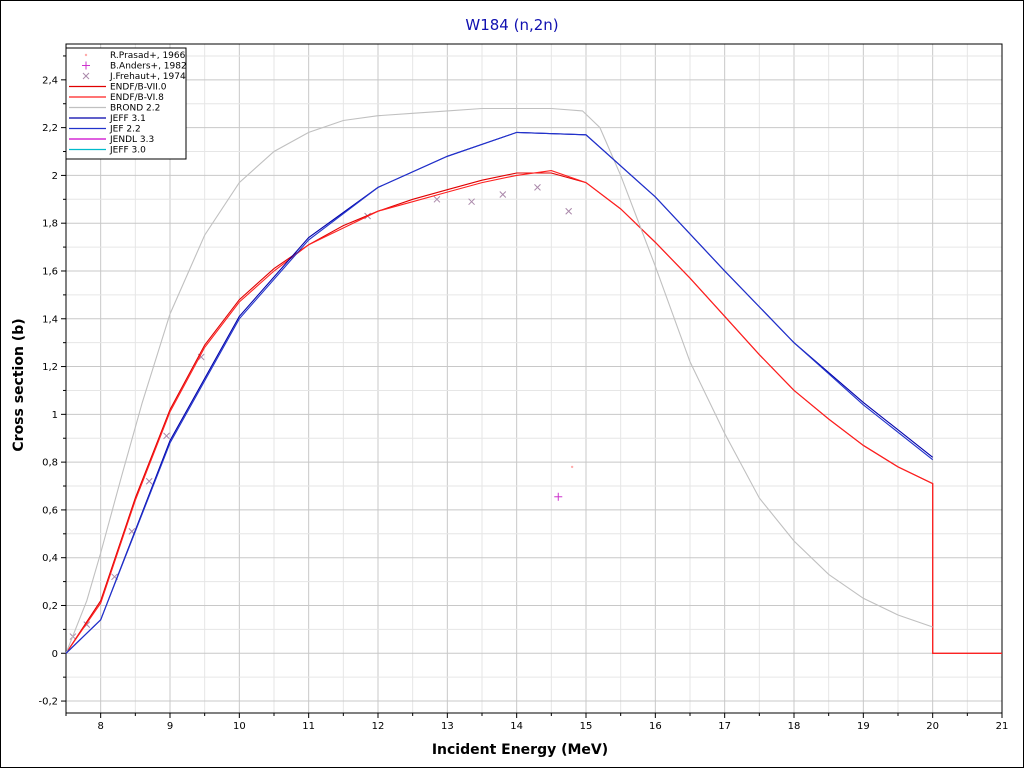 This screenshot has width=1024, height=768. Describe the element at coordinates (138, 88) in the screenshot. I see `legend-label: ENDF/B-VII.0` at that location.